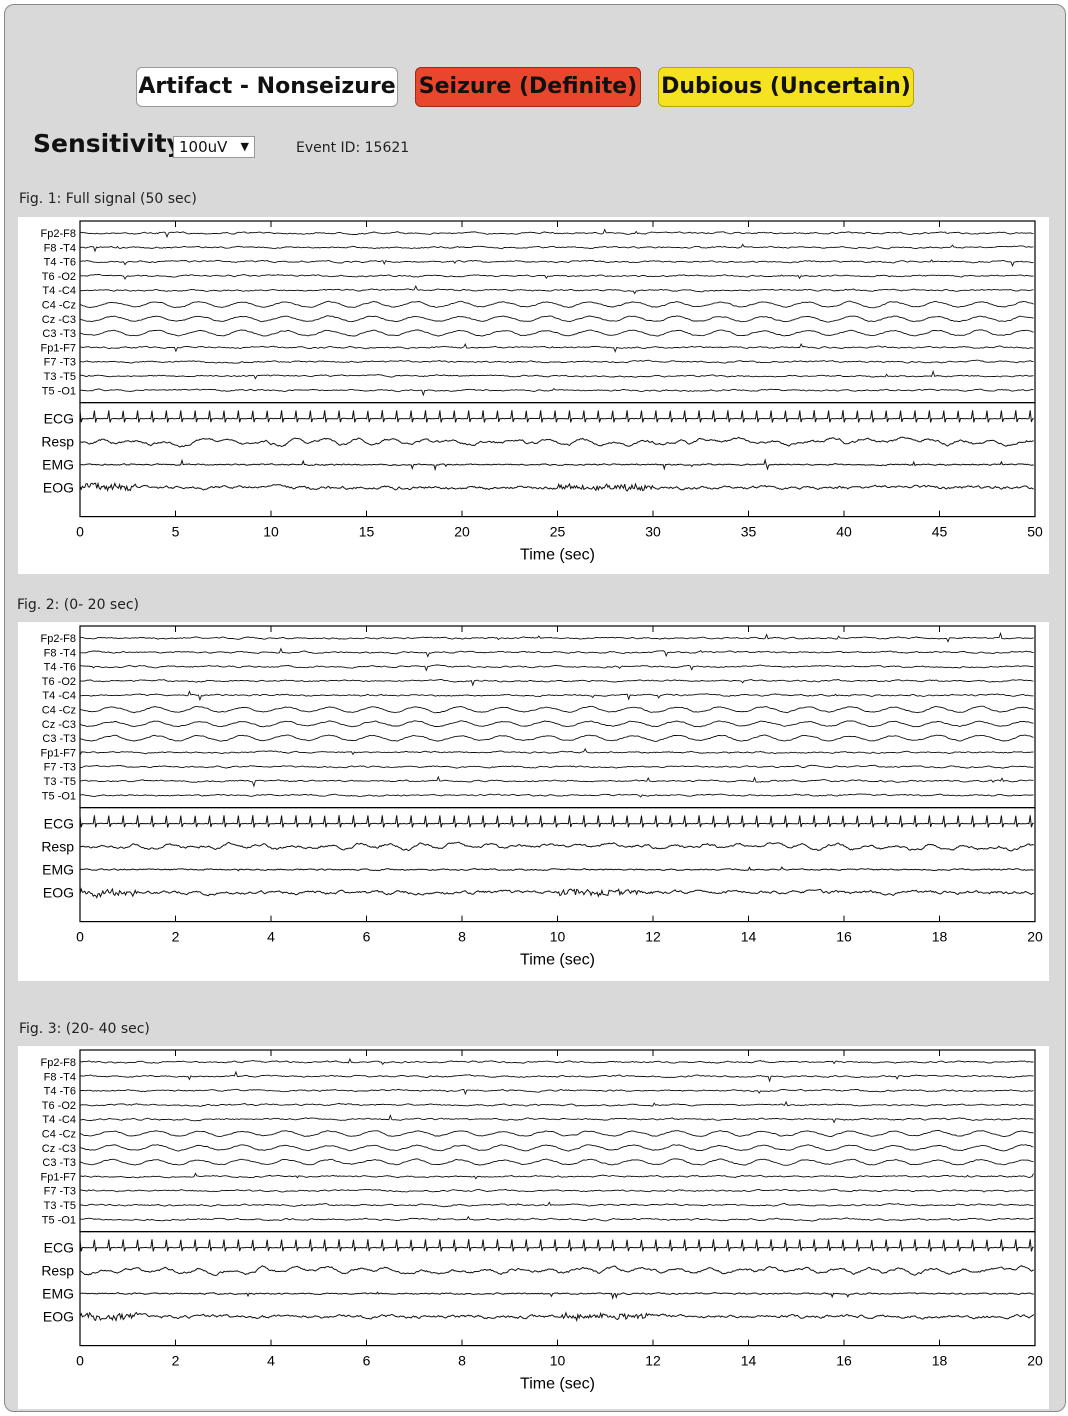  I want to click on channel-label: Fp1-F7, so click(58, 1177).